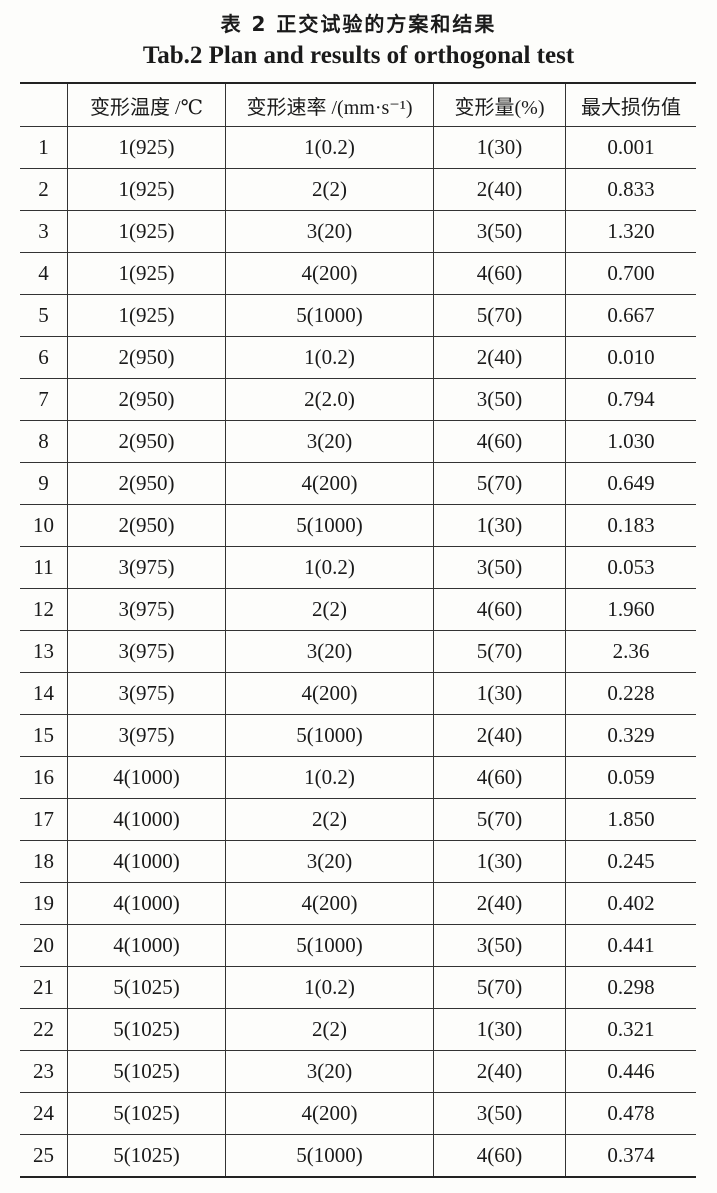 Image resolution: width=717 pixels, height=1193 pixels. What do you see at coordinates (44, 987) in the screenshot?
I see `cell-index: 21` at bounding box center [44, 987].